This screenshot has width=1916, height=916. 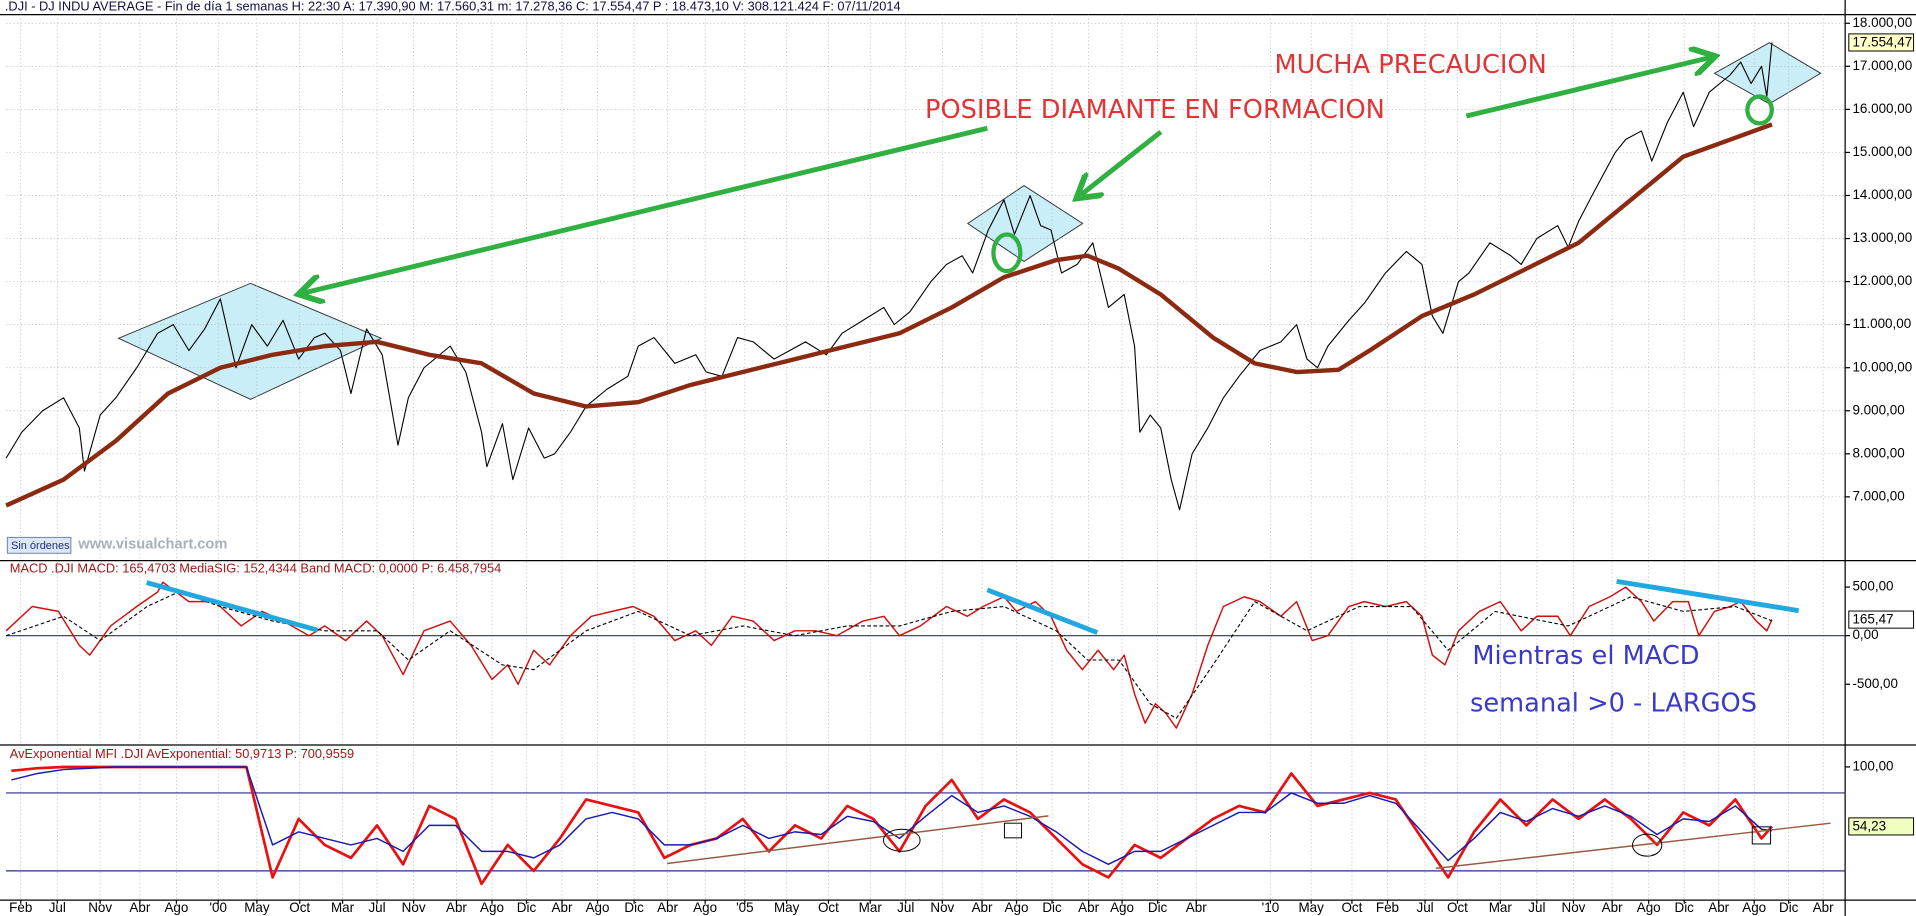 What do you see at coordinates (1882, 108) in the screenshot?
I see `y-tick-label: 16.000,00` at bounding box center [1882, 108].